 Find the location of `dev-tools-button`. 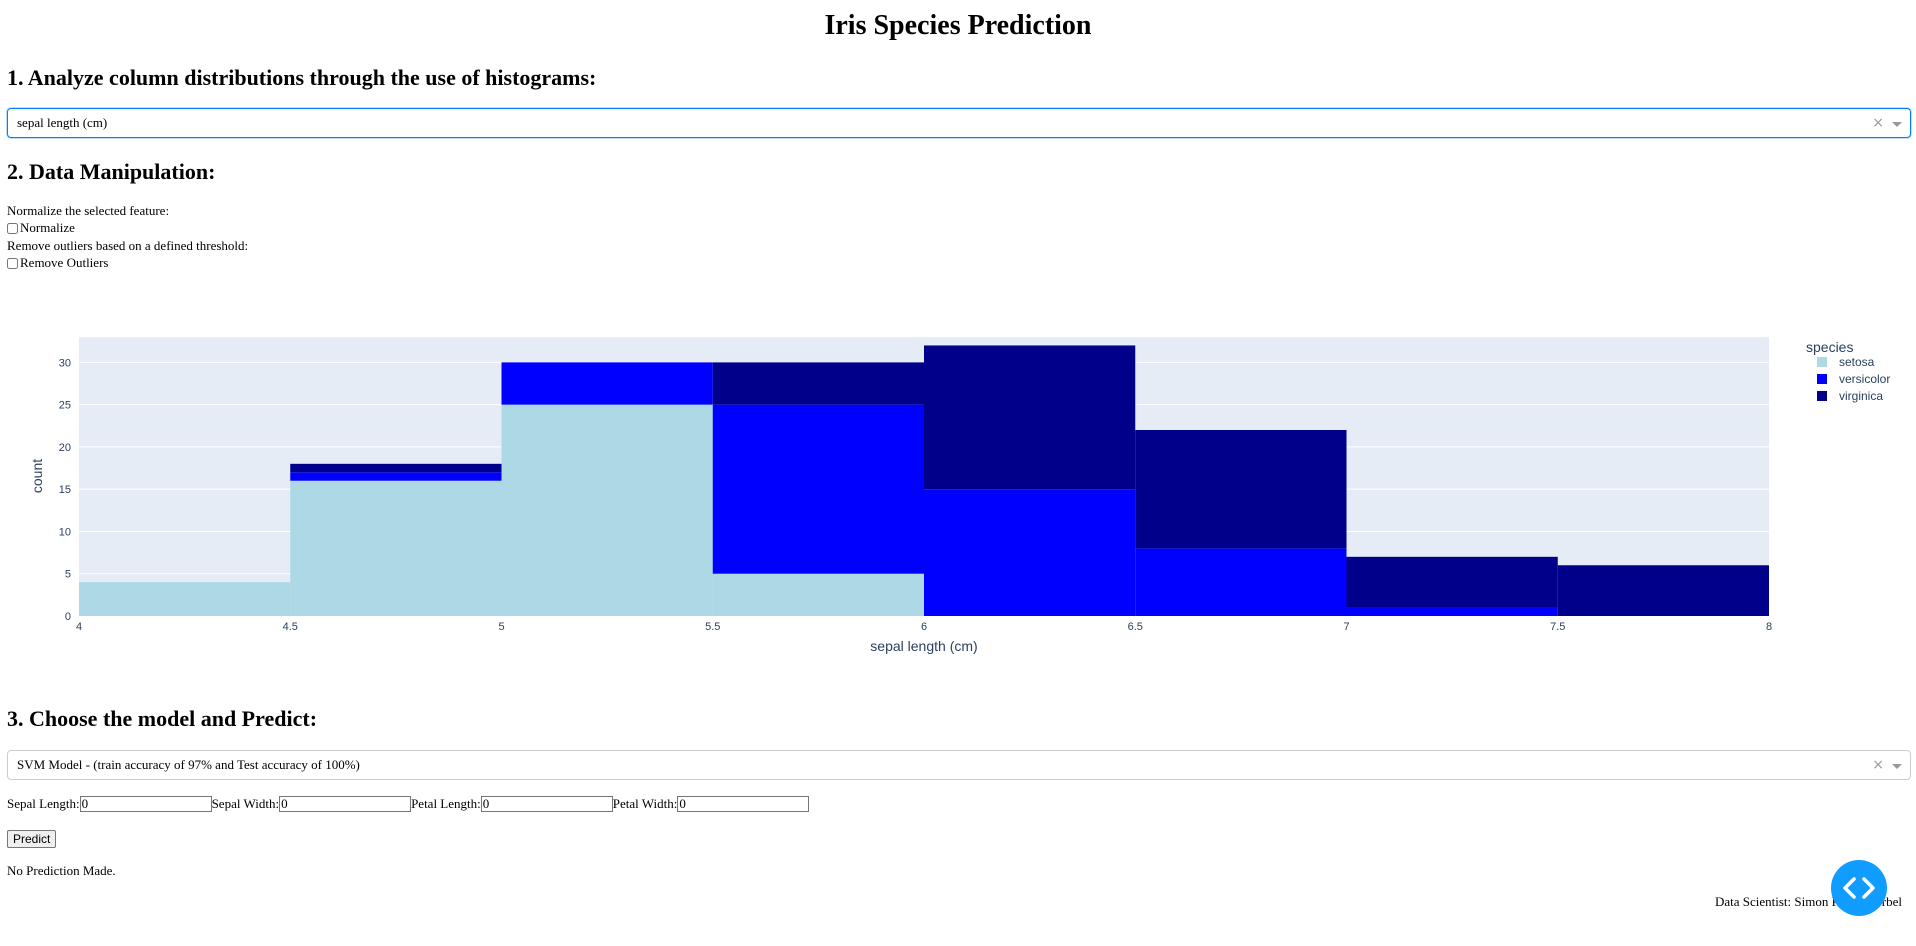

dev-tools-button is located at coordinates (1859, 888).